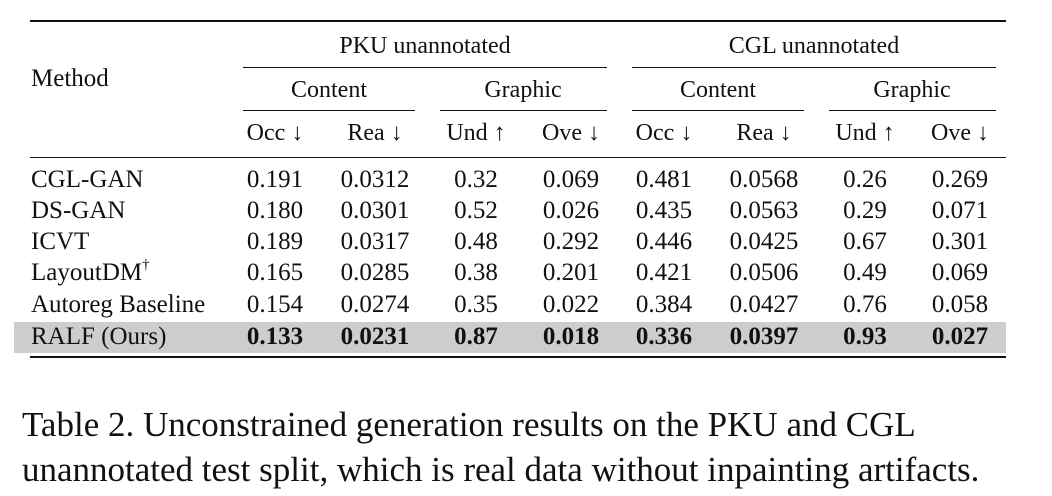 This screenshot has width=1052, height=496. I want to click on header-body-rule, so click(518, 157).